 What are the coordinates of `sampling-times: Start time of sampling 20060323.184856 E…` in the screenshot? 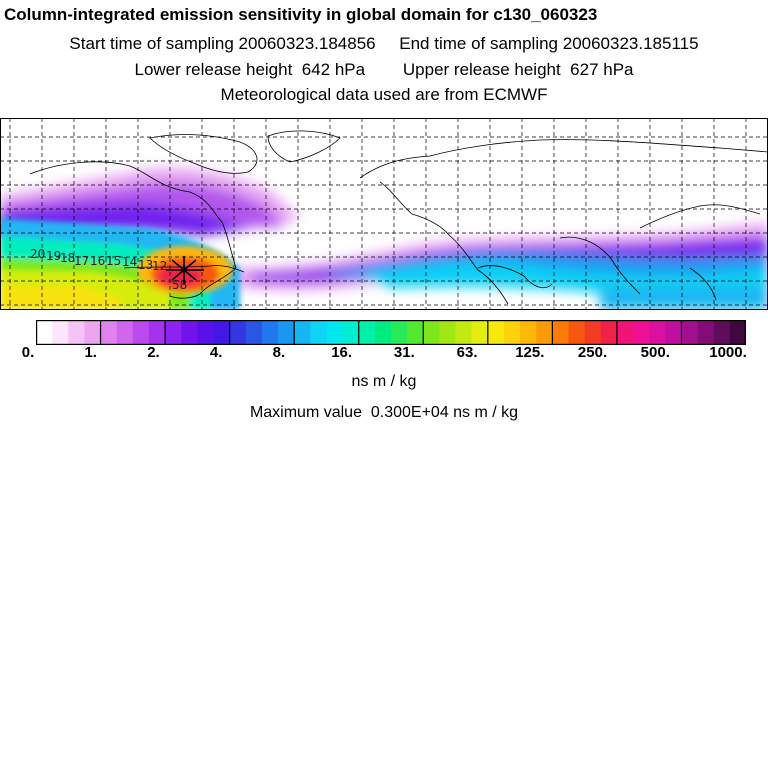 It's located at (384, 44).